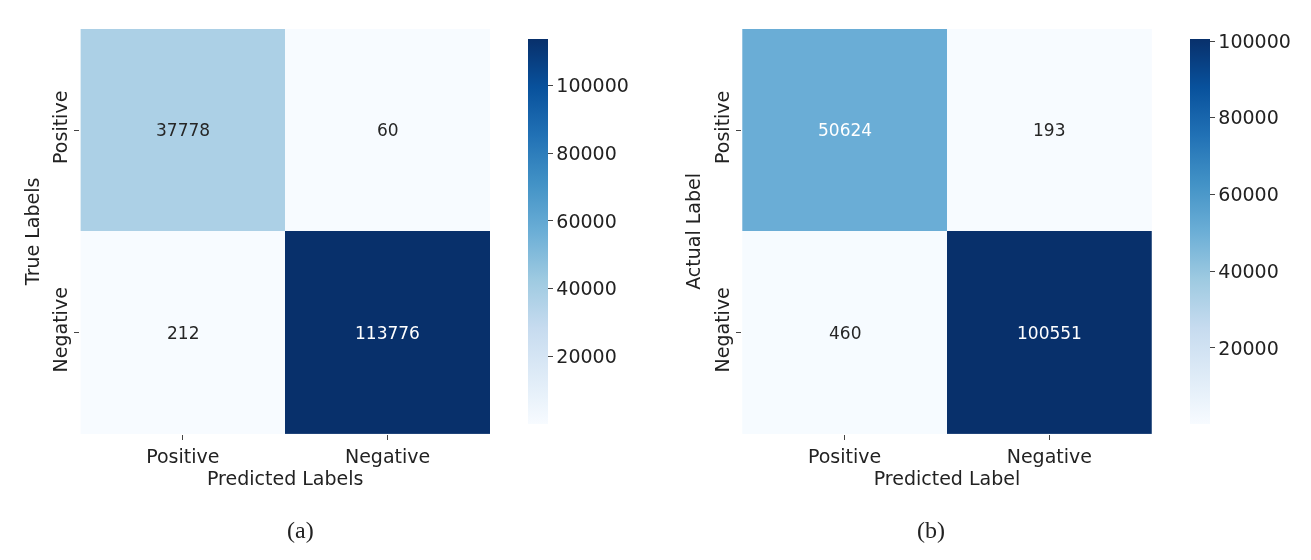 This screenshot has width=1311, height=560. Describe the element at coordinates (931, 530) in the screenshot. I see `text: (b)` at that location.